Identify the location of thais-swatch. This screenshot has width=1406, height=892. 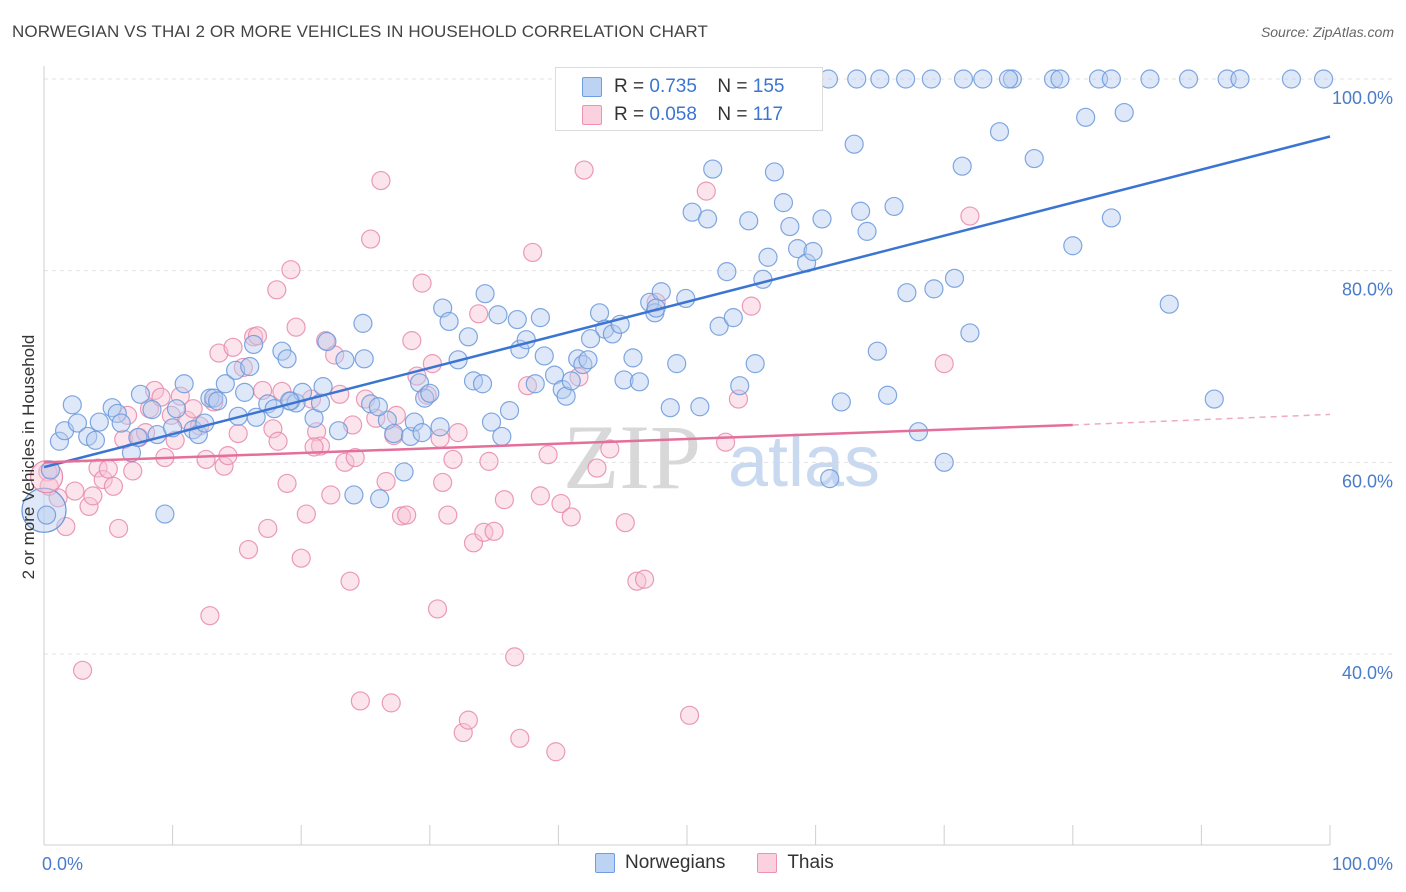
(767, 863).